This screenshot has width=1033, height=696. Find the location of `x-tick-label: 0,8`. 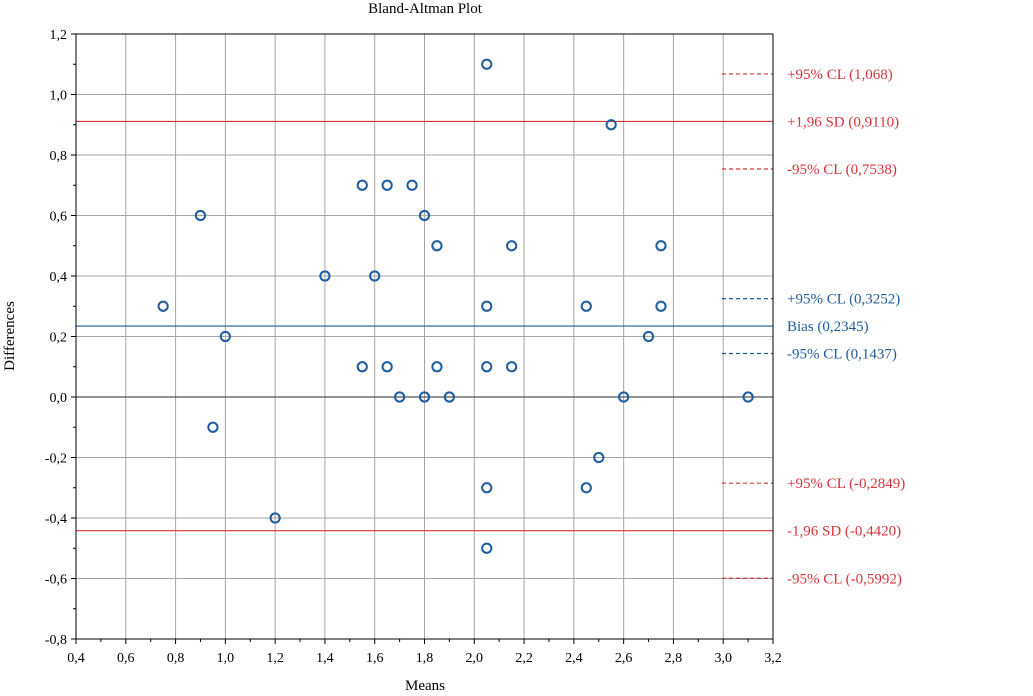

x-tick-label: 0,8 is located at coordinates (176, 658).